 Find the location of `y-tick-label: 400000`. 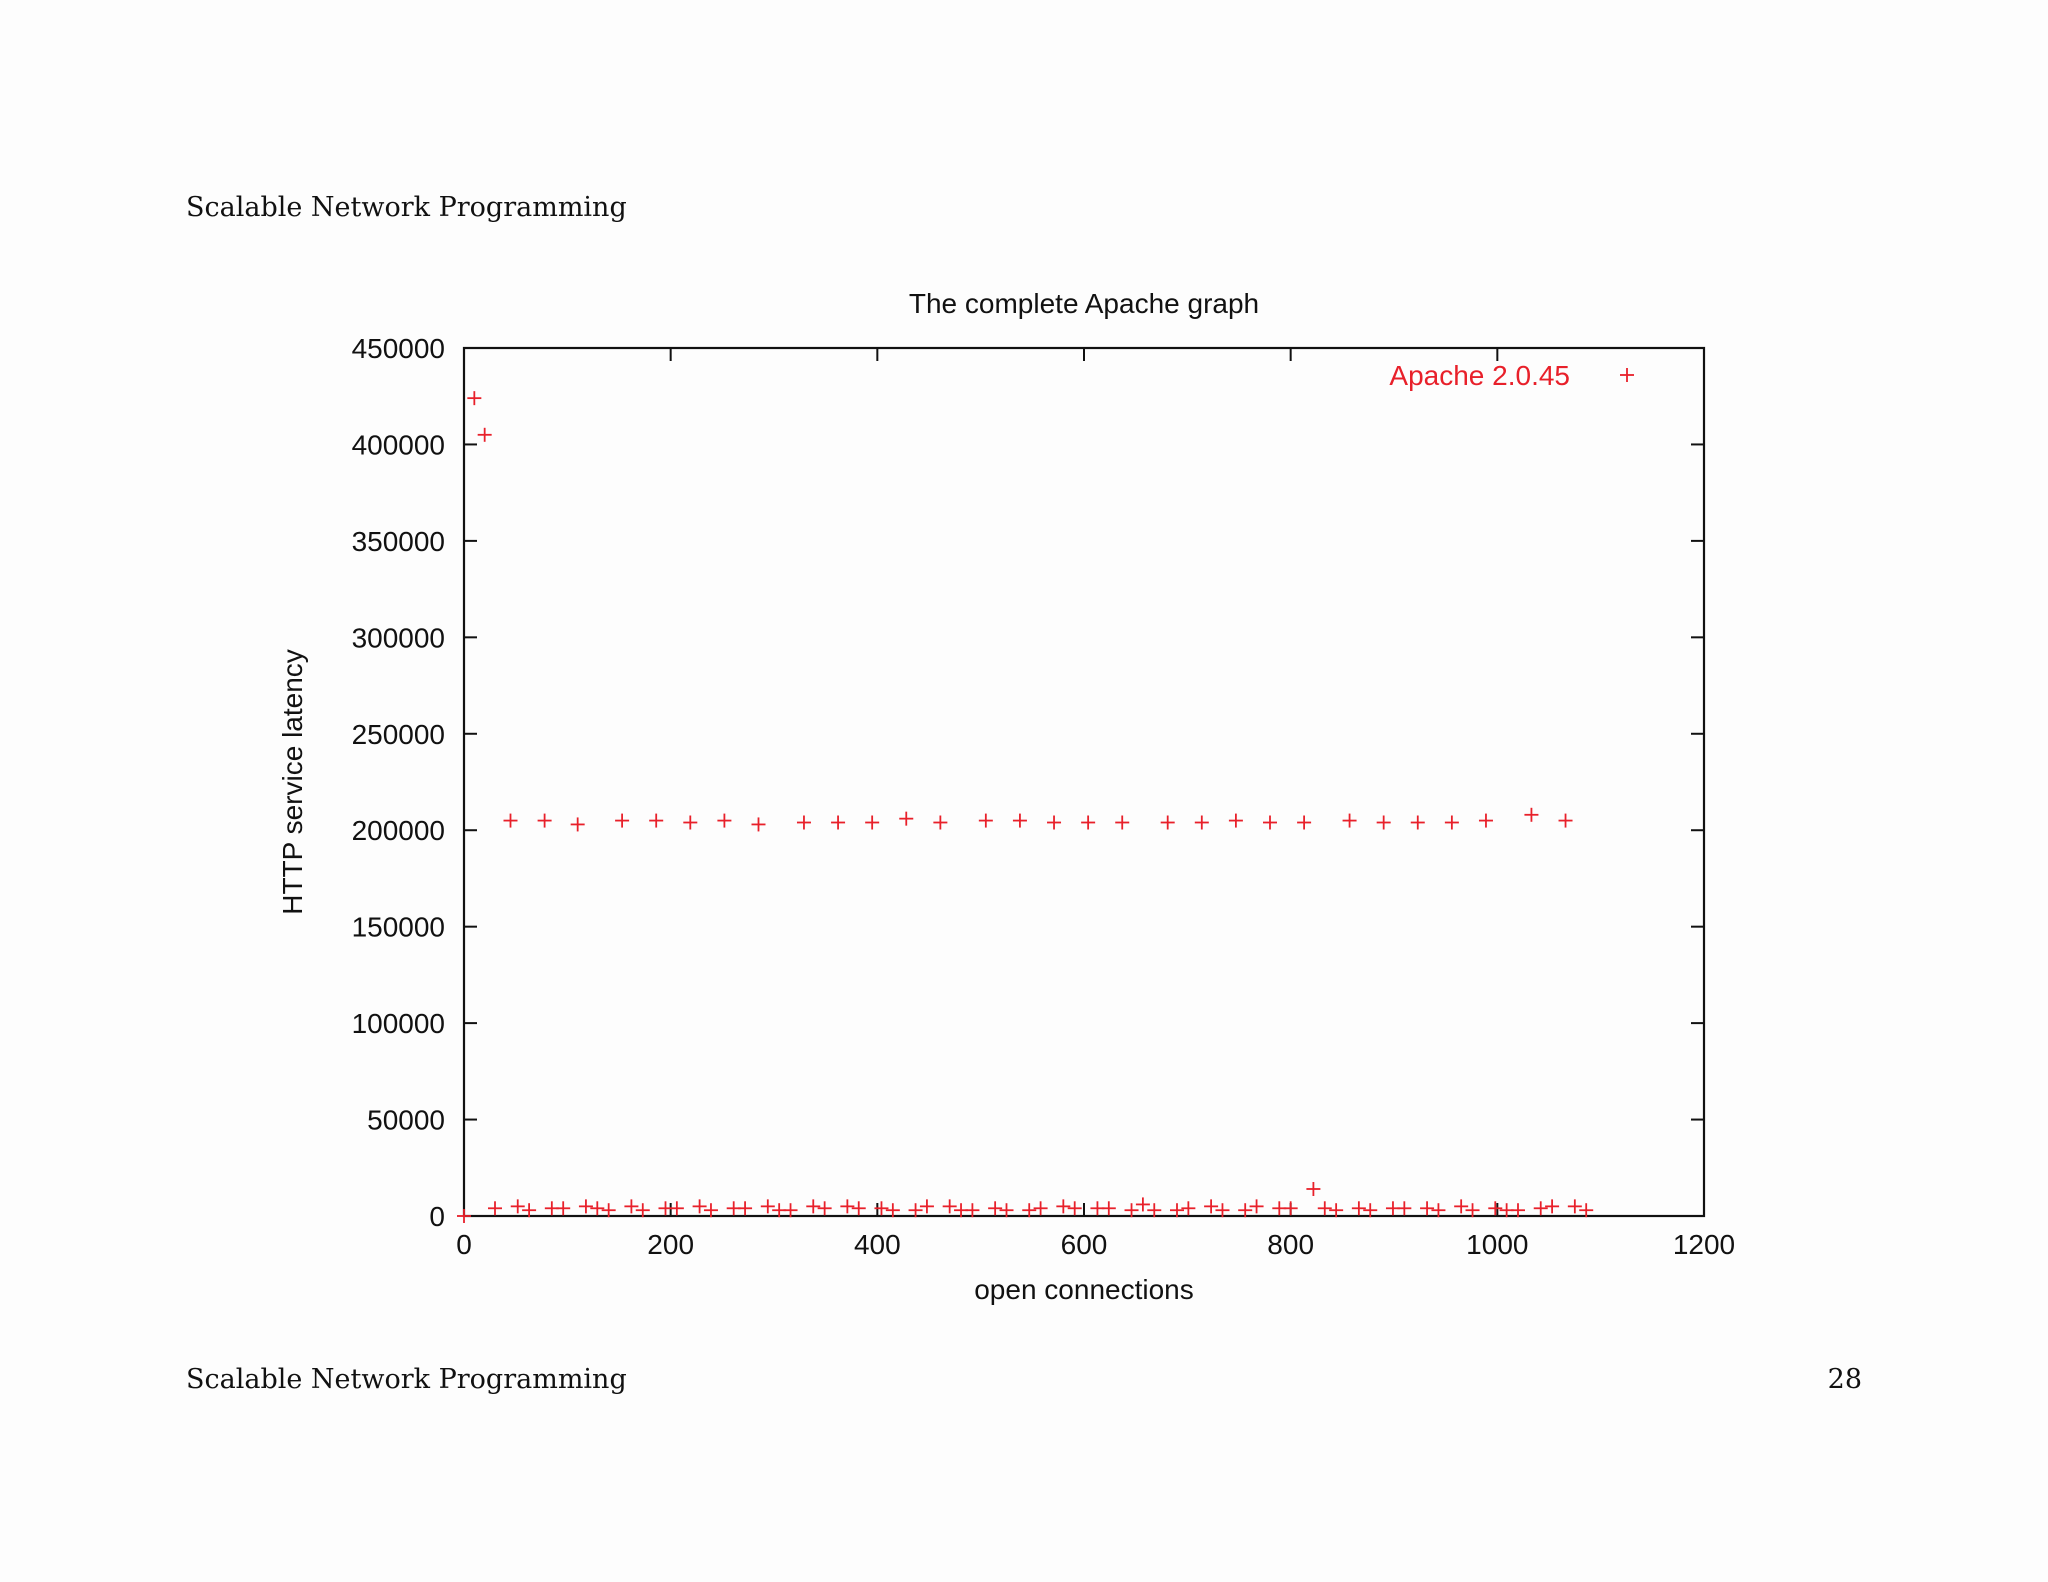

y-tick-label: 400000 is located at coordinates (398, 444).